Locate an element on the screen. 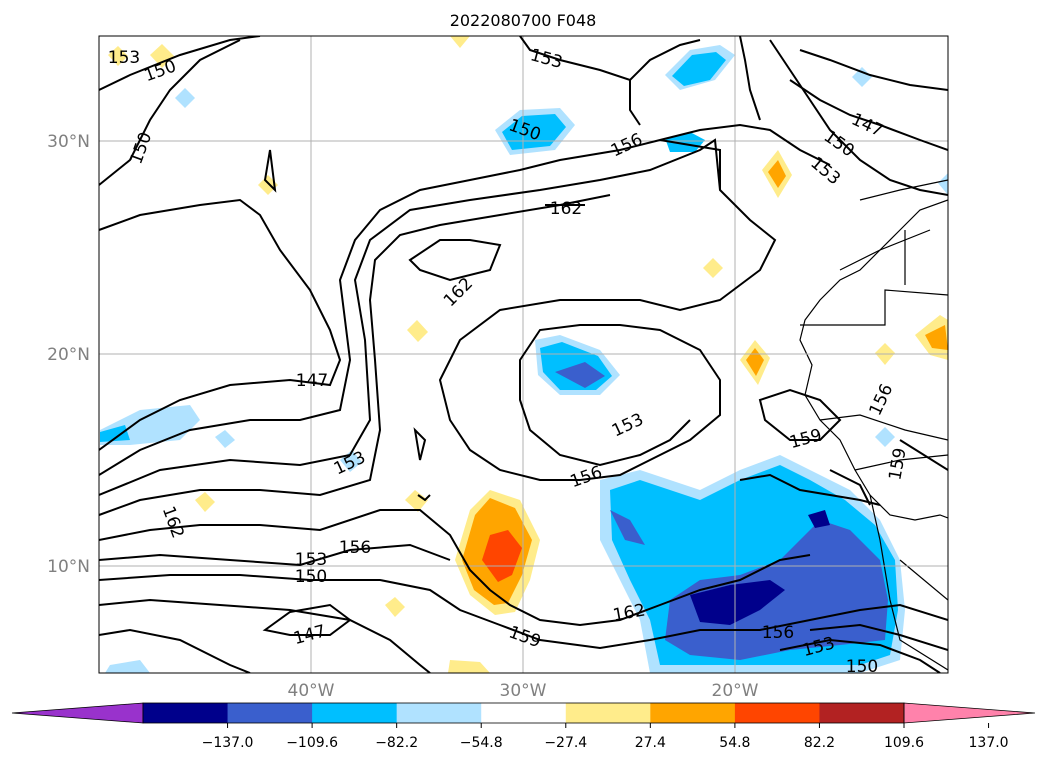  colorbar-tick-label: 109.6 is located at coordinates (904, 743).